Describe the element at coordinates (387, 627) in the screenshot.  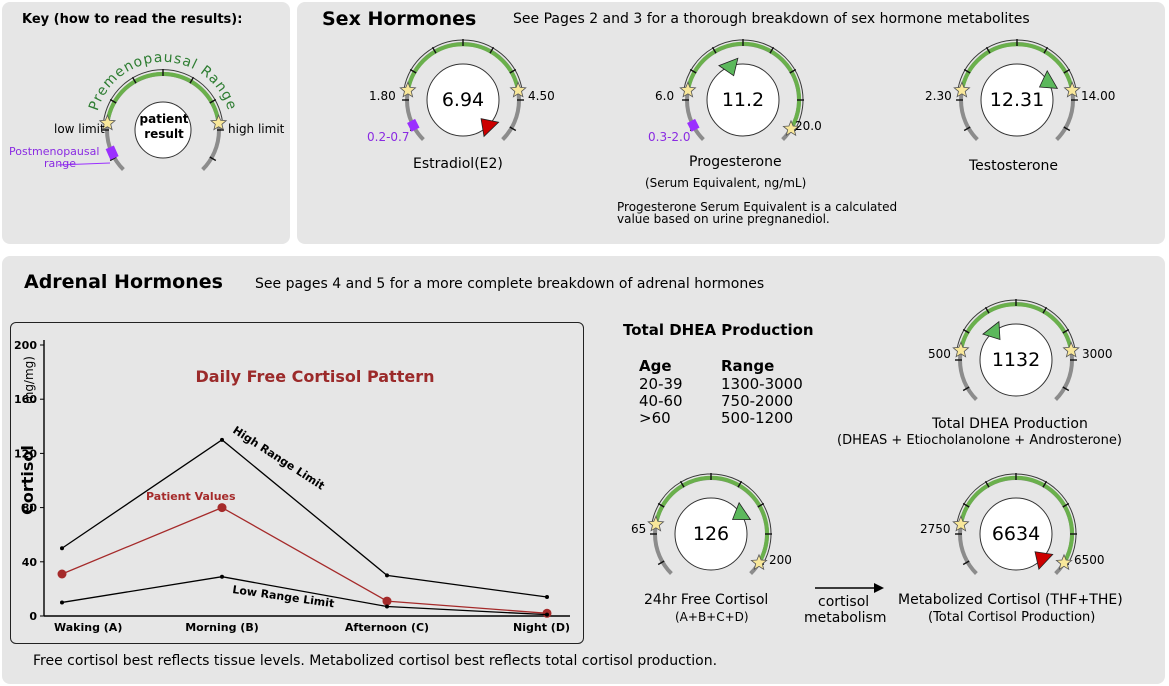
I see `x-tick-label: Afternoon (C)` at that location.